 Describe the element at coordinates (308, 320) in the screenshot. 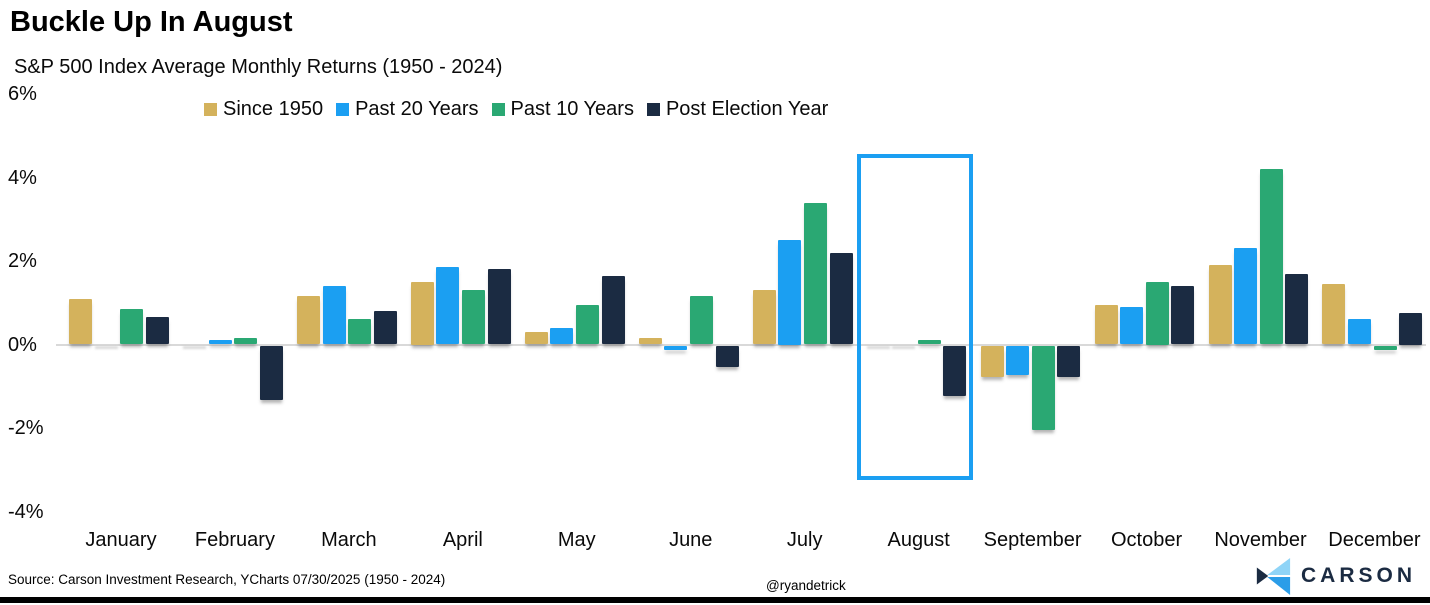

I see `bar-march-since-1950` at that location.